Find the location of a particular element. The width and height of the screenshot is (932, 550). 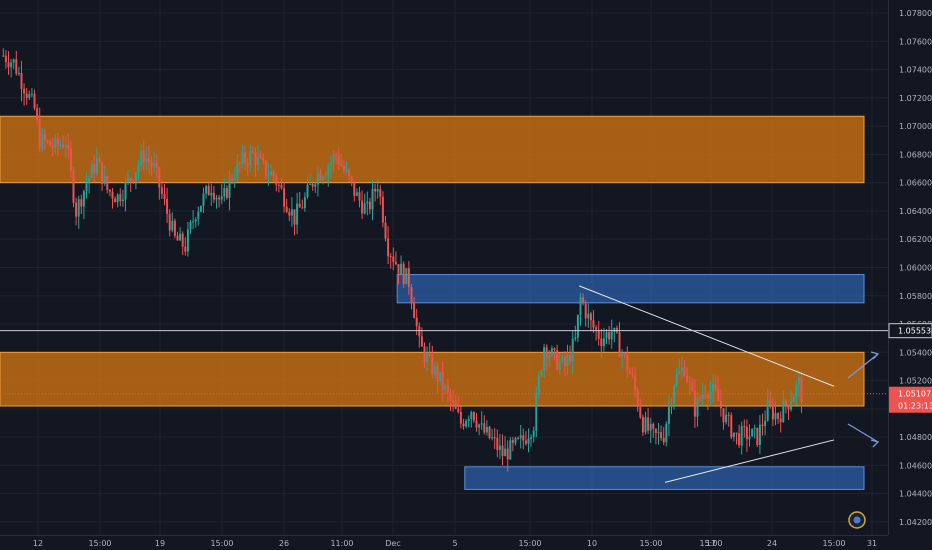

y-tick-label: 1.07400 is located at coordinates (915, 70).